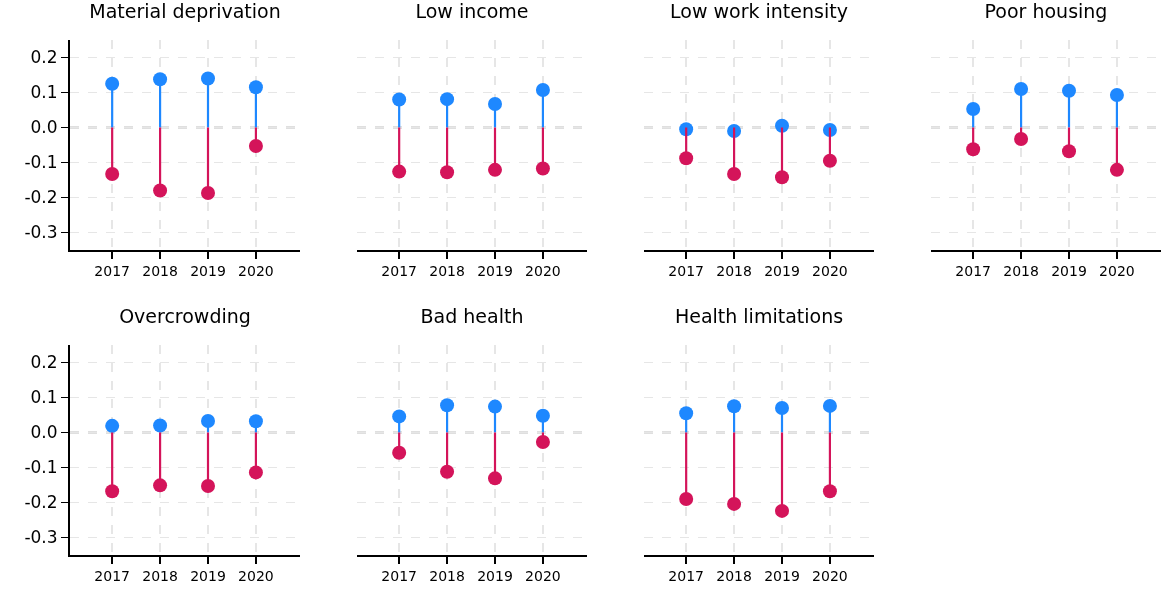  What do you see at coordinates (472, 11) in the screenshot?
I see `chart-title: Low income` at bounding box center [472, 11].